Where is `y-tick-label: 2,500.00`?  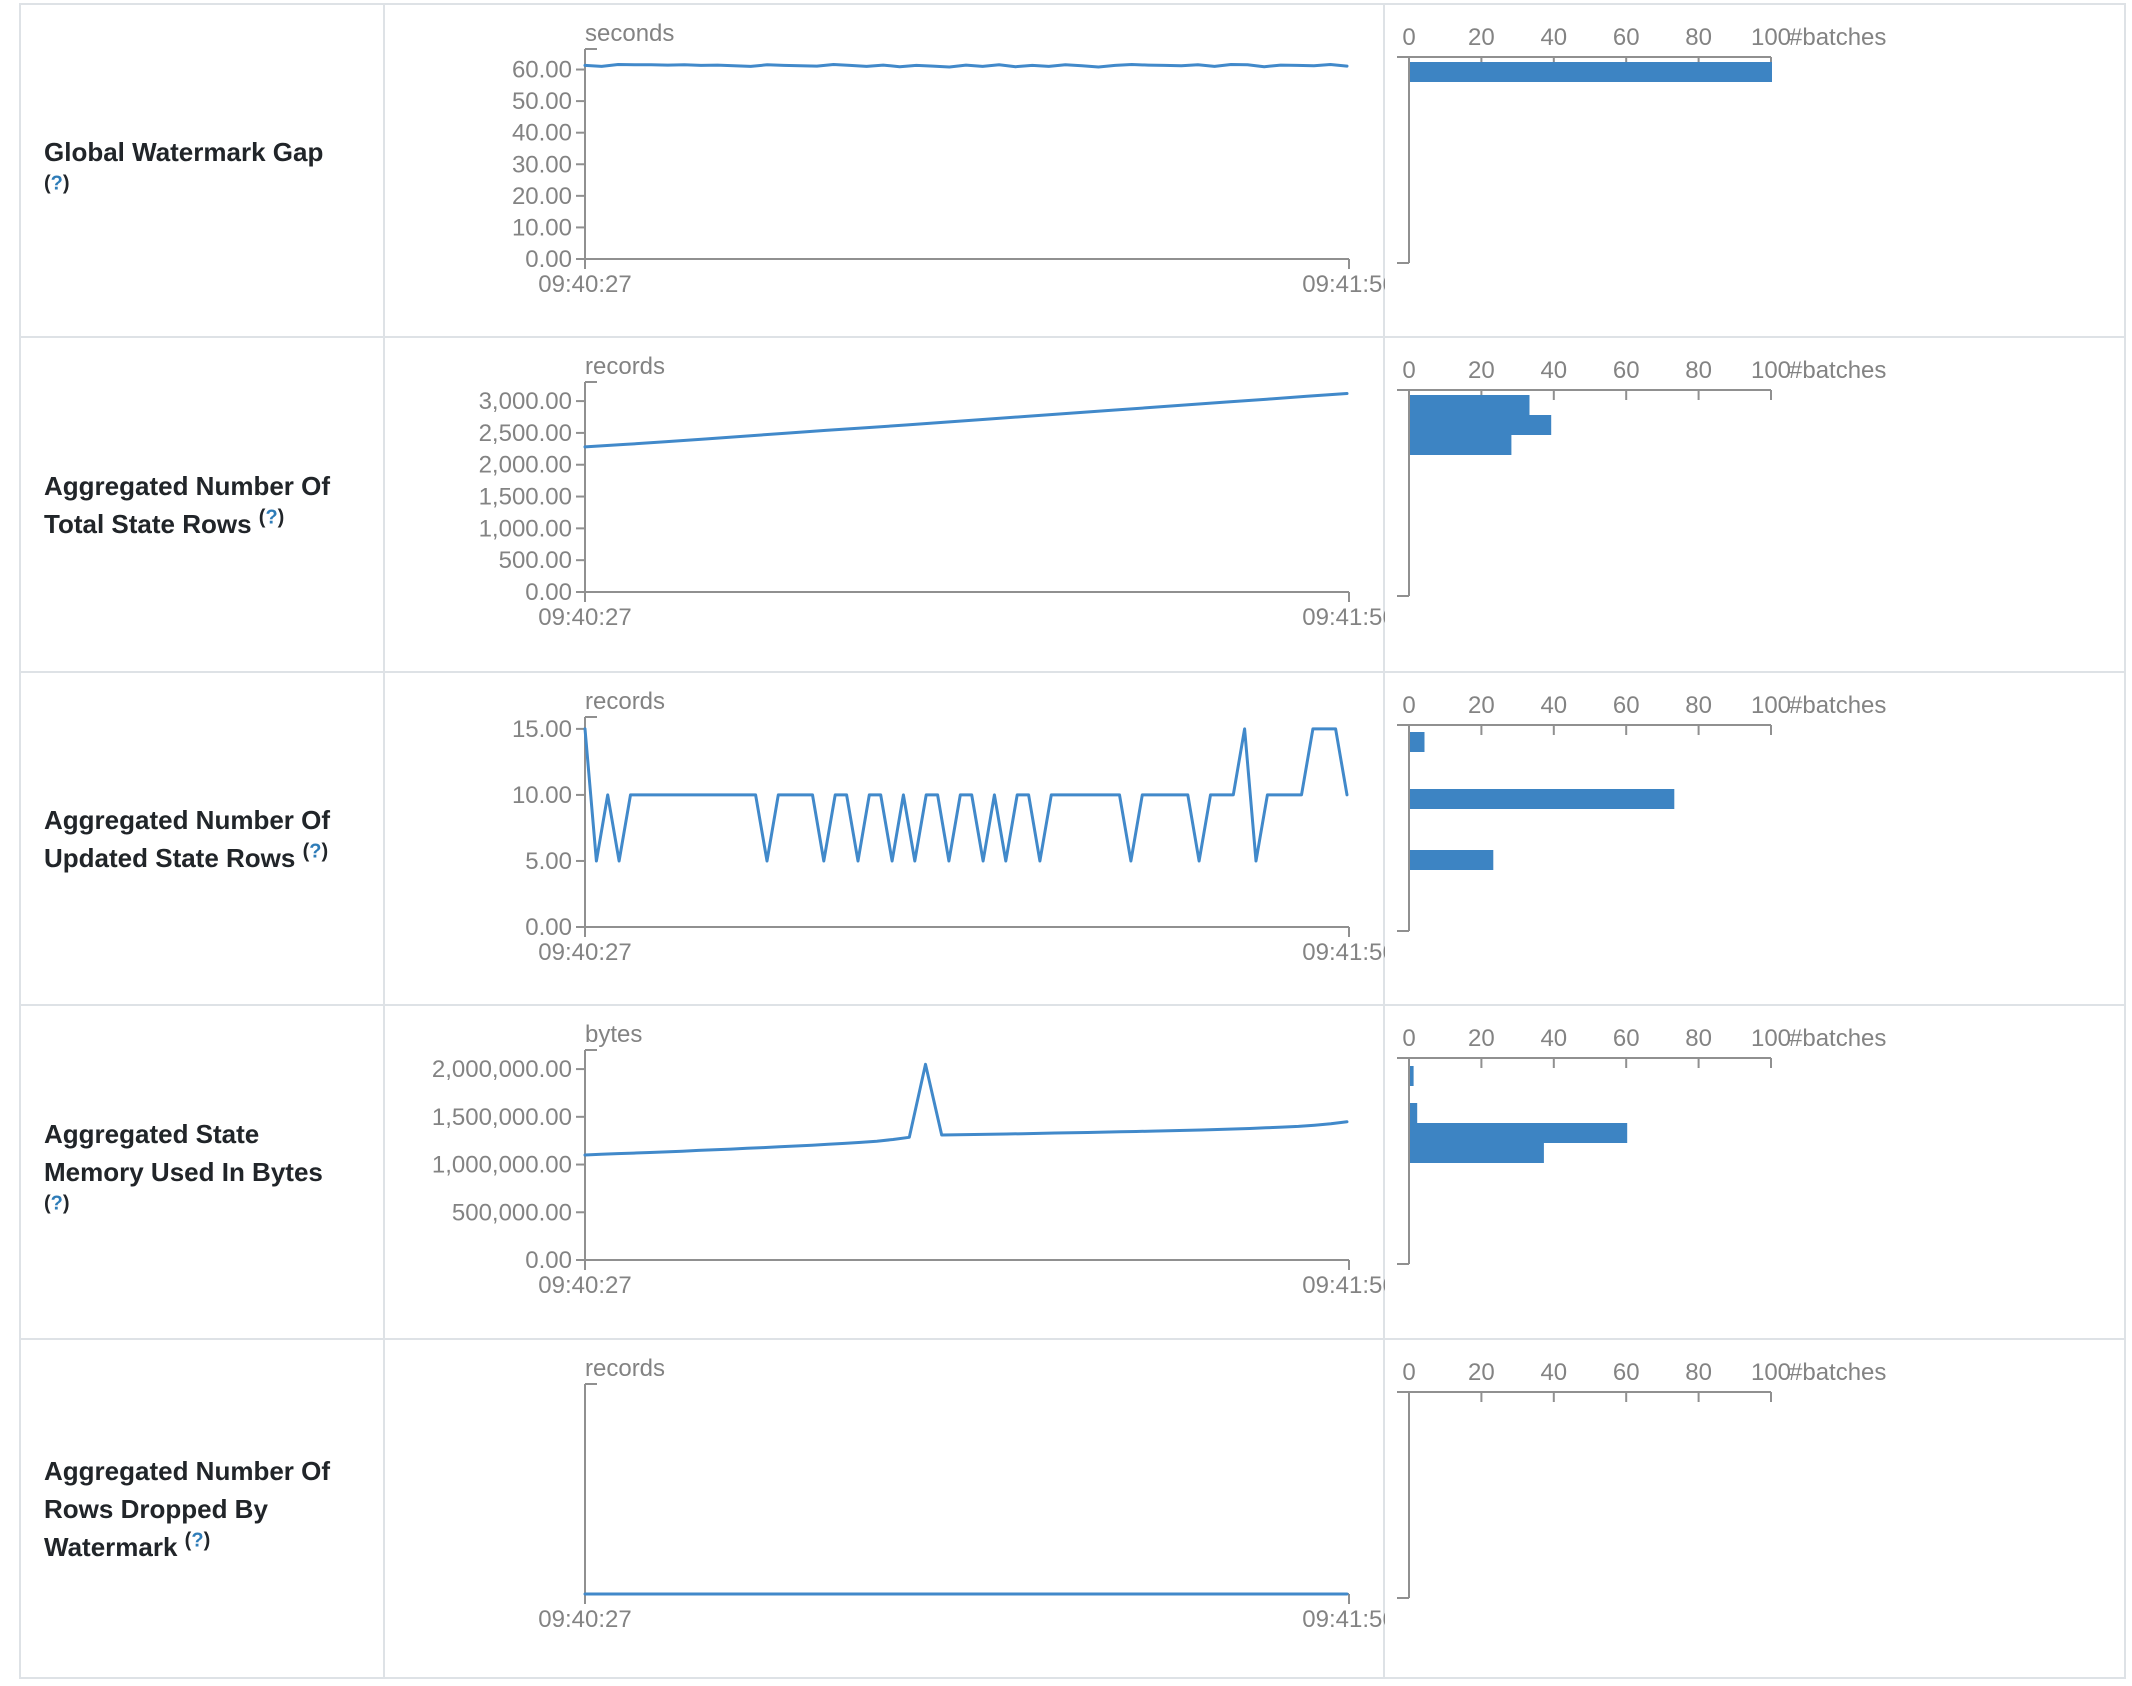 y-tick-label: 2,500.00 is located at coordinates (525, 433).